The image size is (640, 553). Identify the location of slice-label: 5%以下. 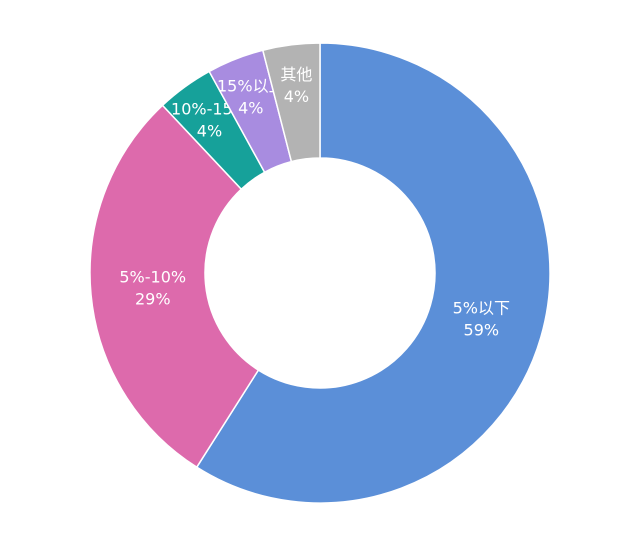
(481, 307).